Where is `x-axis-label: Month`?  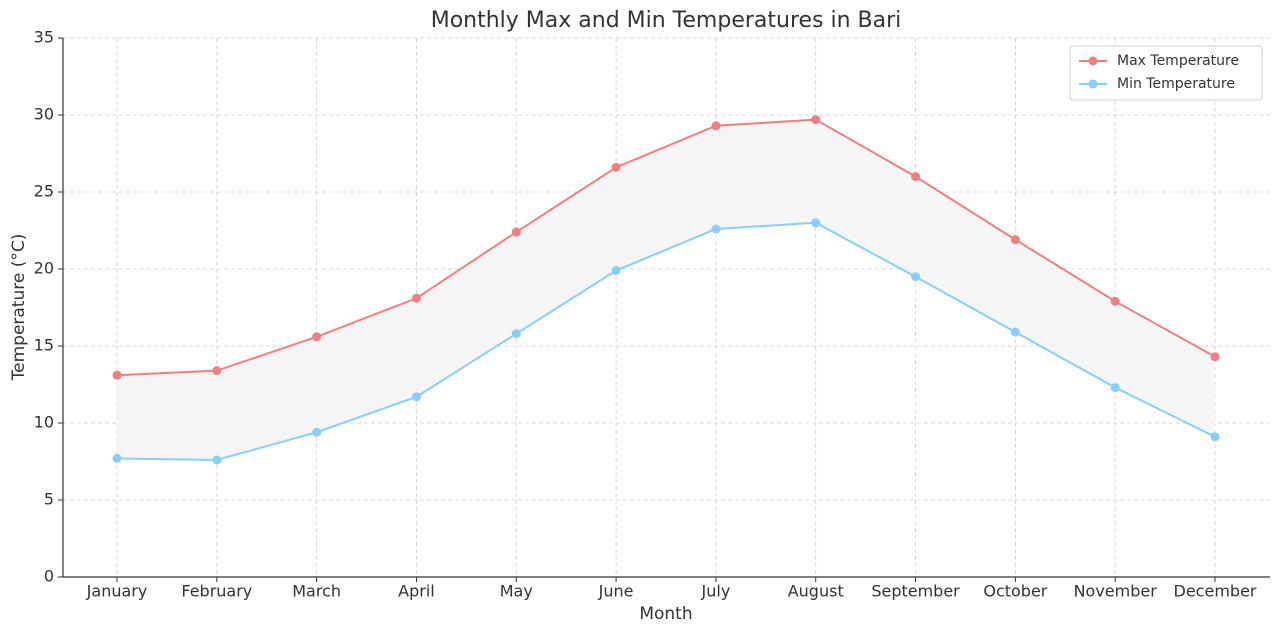
x-axis-label: Month is located at coordinates (665, 614).